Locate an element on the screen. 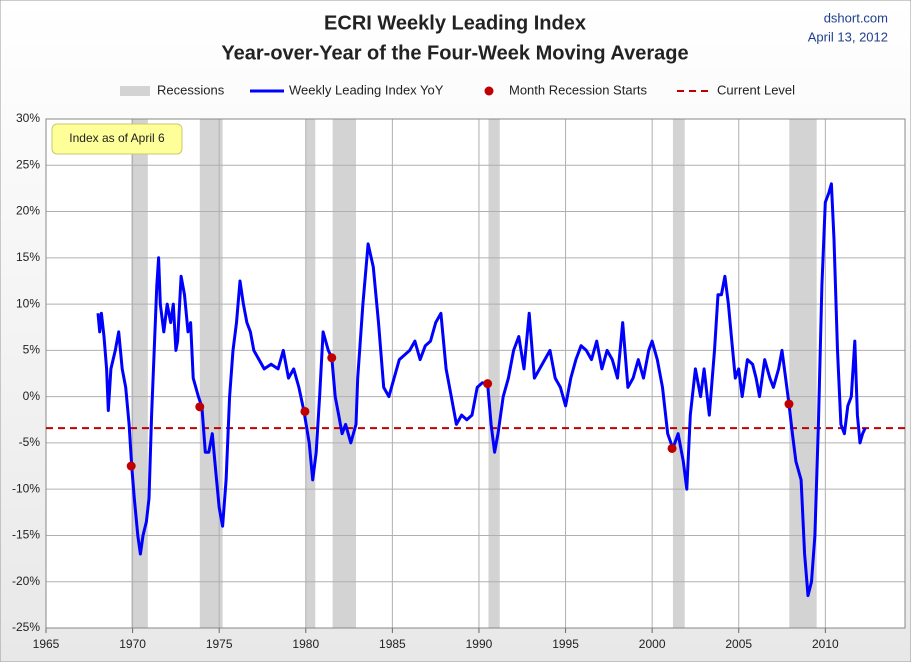 This screenshot has width=911, height=662. x-tick-label: 1970 is located at coordinates (132, 644).